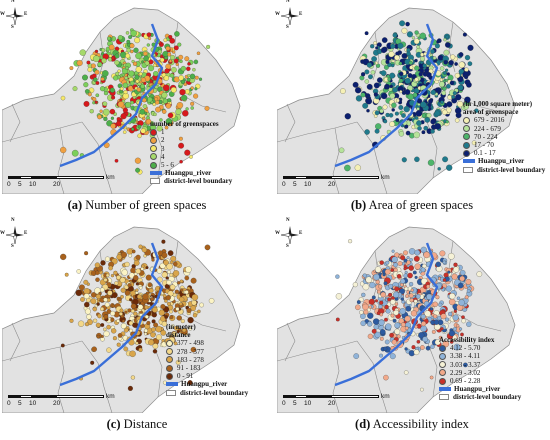  What do you see at coordinates (62, 183) in the screenshot?
I see `scale-bar: 0 5 10 20 km` at bounding box center [62, 183].